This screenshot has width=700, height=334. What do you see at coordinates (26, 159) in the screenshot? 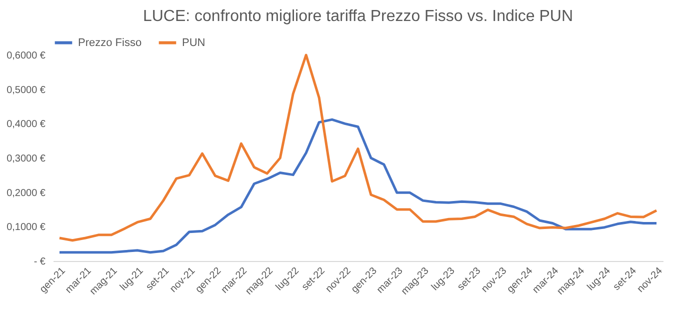
I see `y-tick-label: 0,3000 €` at bounding box center [26, 159].